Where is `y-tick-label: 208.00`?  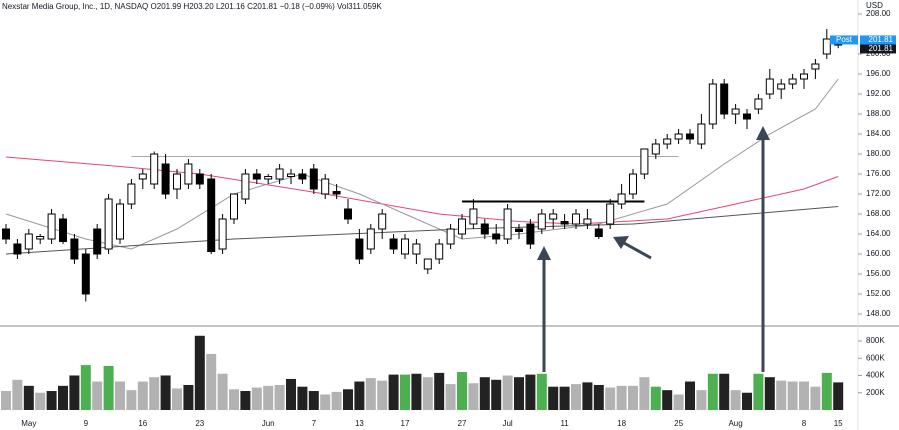
y-tick-label: 208.00 is located at coordinates (878, 13).